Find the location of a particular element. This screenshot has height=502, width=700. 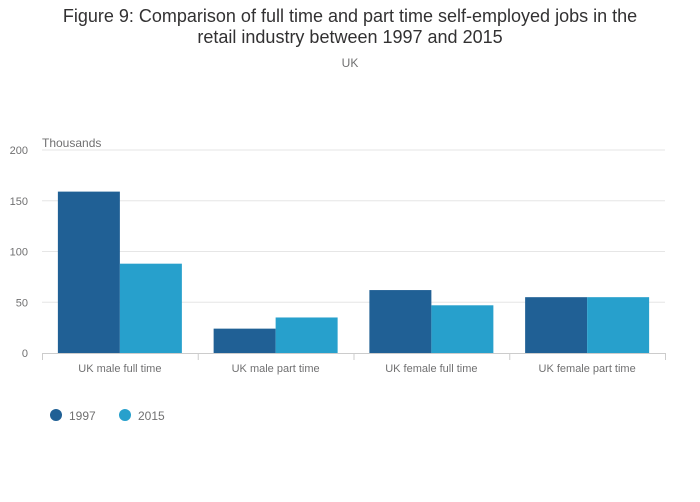

y-tick-label: 100 is located at coordinates (19, 253).